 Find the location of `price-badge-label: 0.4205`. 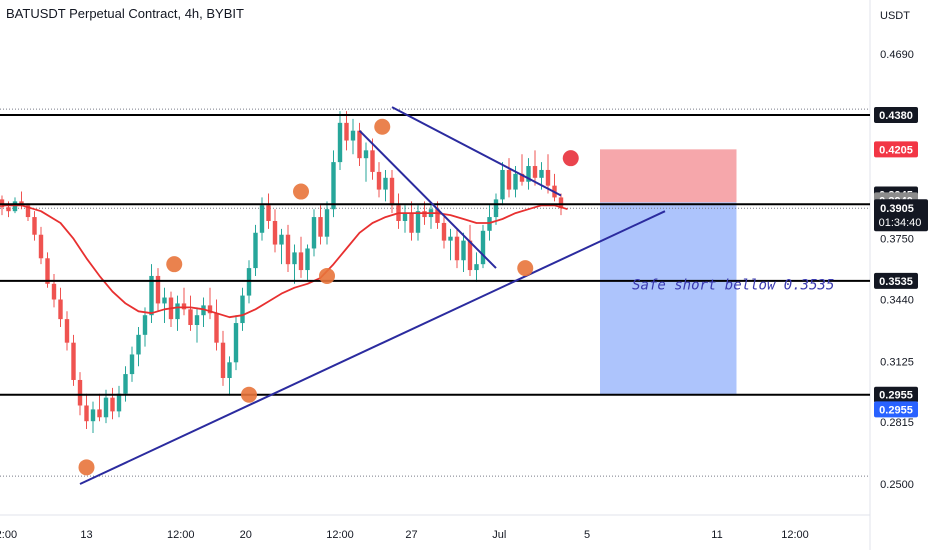

price-badge-label: 0.4205 is located at coordinates (896, 150).